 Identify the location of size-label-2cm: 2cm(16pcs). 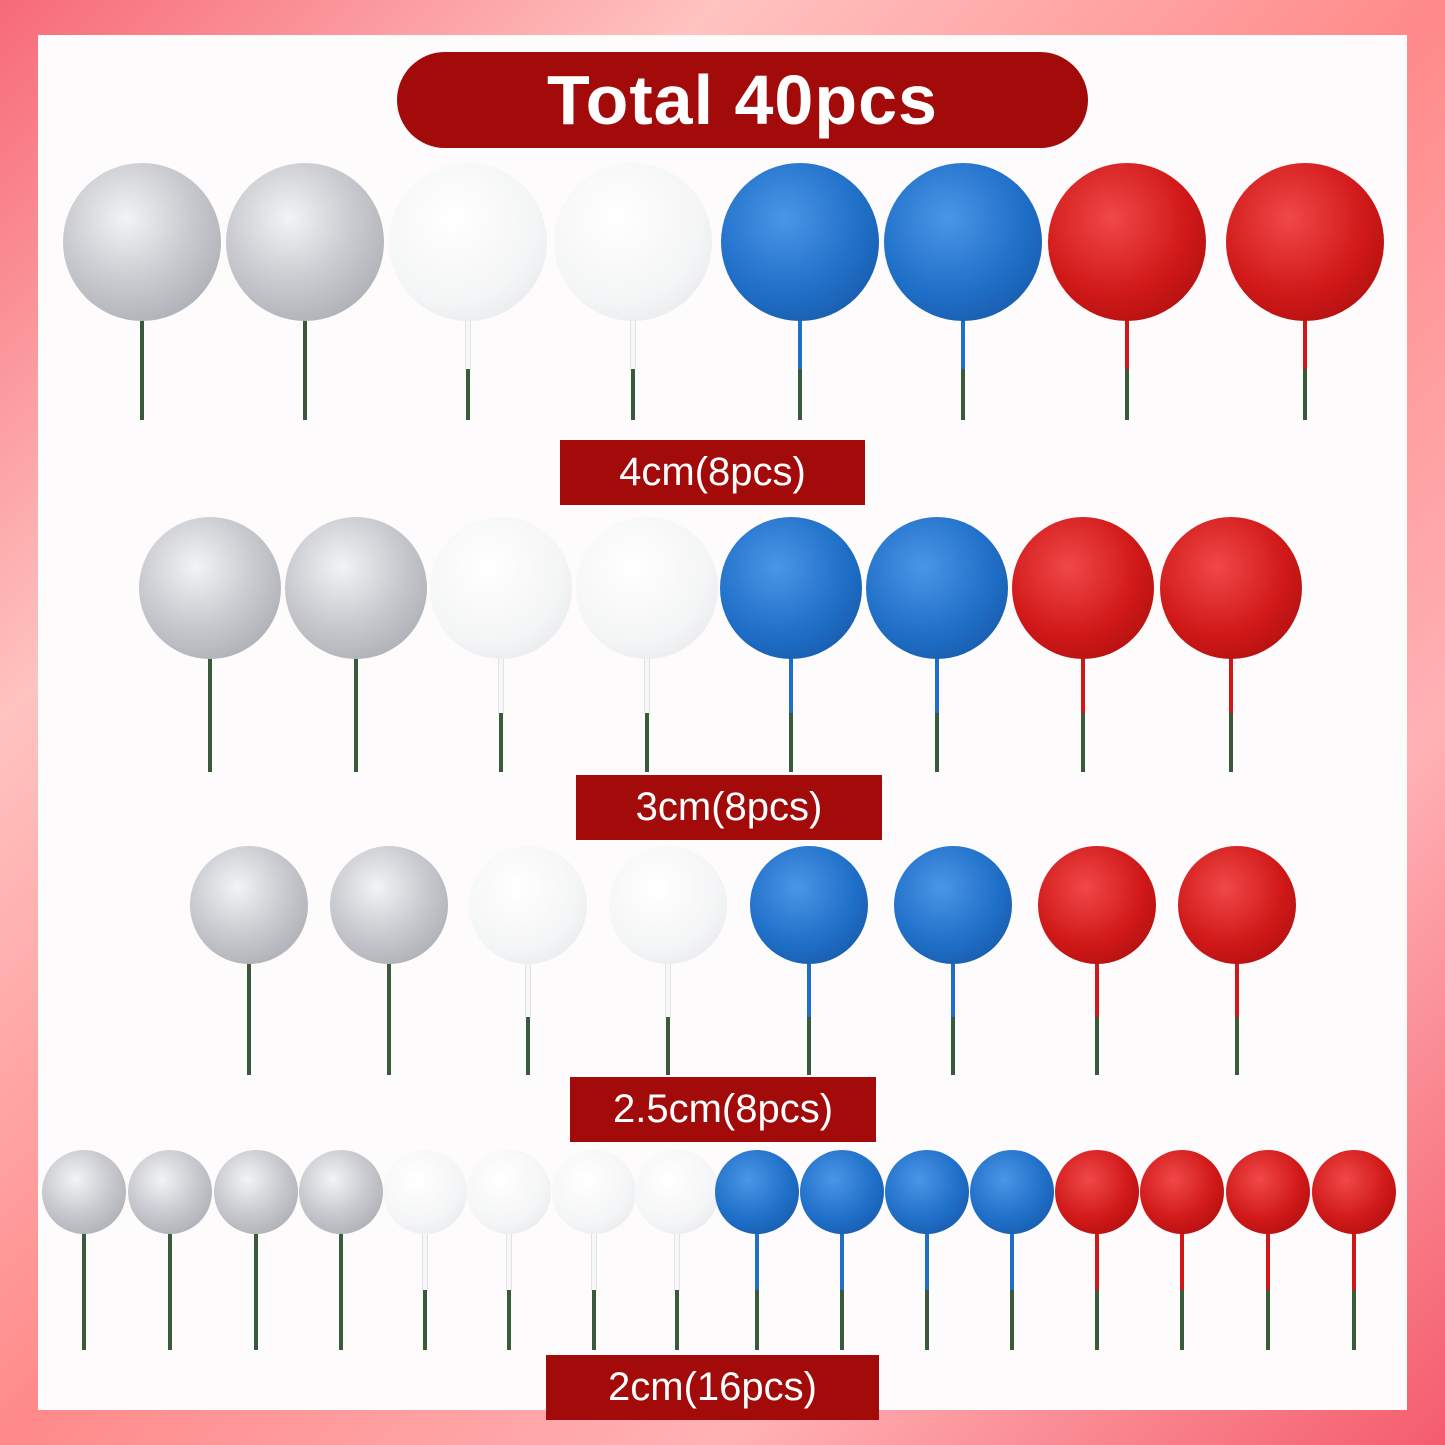
(712, 1387).